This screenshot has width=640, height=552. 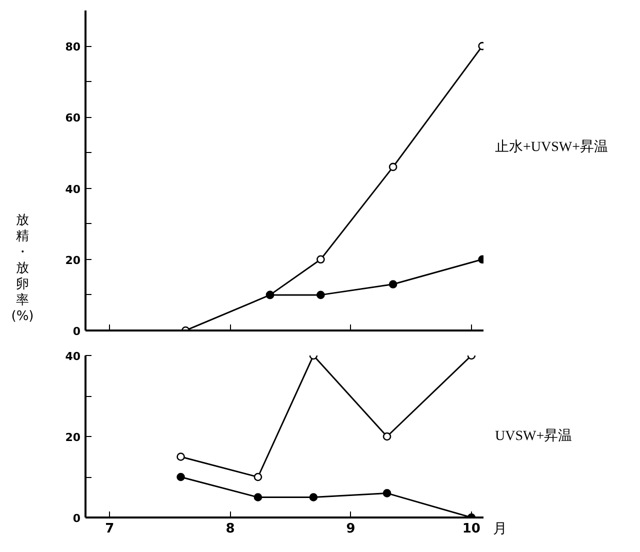 What do you see at coordinates (73, 118) in the screenshot?
I see `y-tick-label: 60` at bounding box center [73, 118].